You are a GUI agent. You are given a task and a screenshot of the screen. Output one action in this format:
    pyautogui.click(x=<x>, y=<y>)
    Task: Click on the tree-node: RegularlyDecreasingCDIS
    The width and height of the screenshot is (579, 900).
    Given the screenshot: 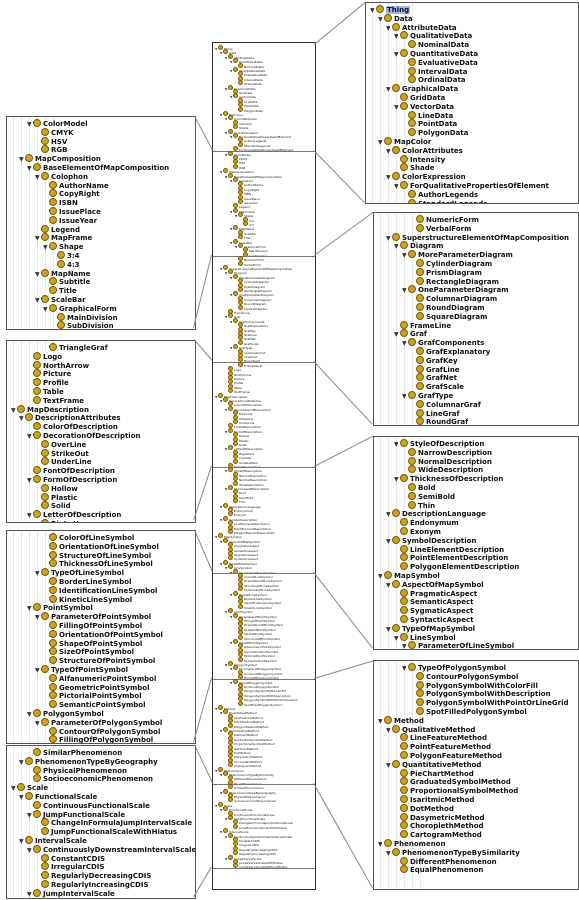 What is the action you would take?
    pyautogui.click(x=93, y=875)
    